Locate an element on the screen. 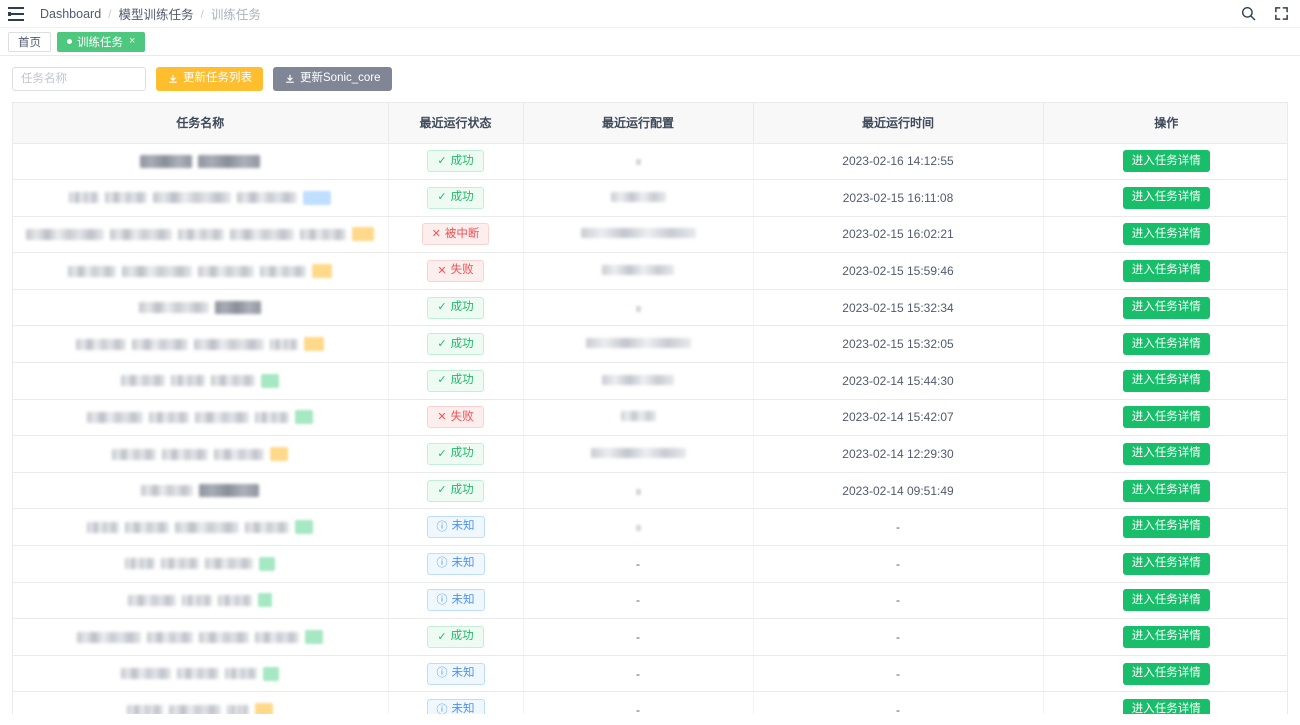 The image size is (1300, 725). breadcrumb-item-model-training: 模型训练任务 is located at coordinates (156, 15).